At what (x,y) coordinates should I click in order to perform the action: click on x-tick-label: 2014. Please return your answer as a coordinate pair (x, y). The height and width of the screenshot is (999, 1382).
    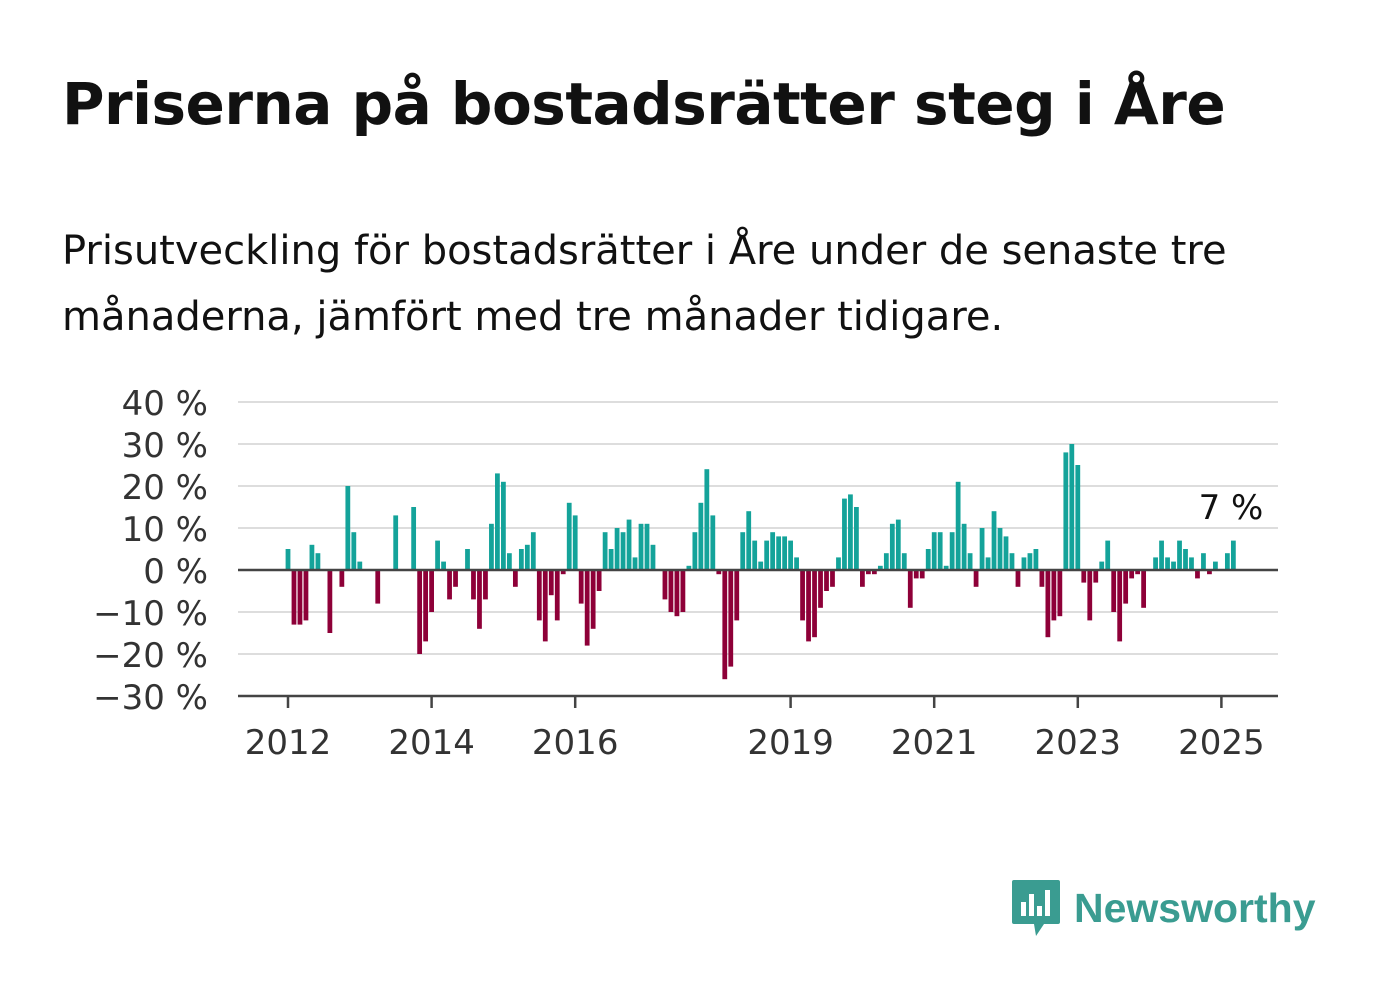
    Looking at the image, I should click on (431, 743).